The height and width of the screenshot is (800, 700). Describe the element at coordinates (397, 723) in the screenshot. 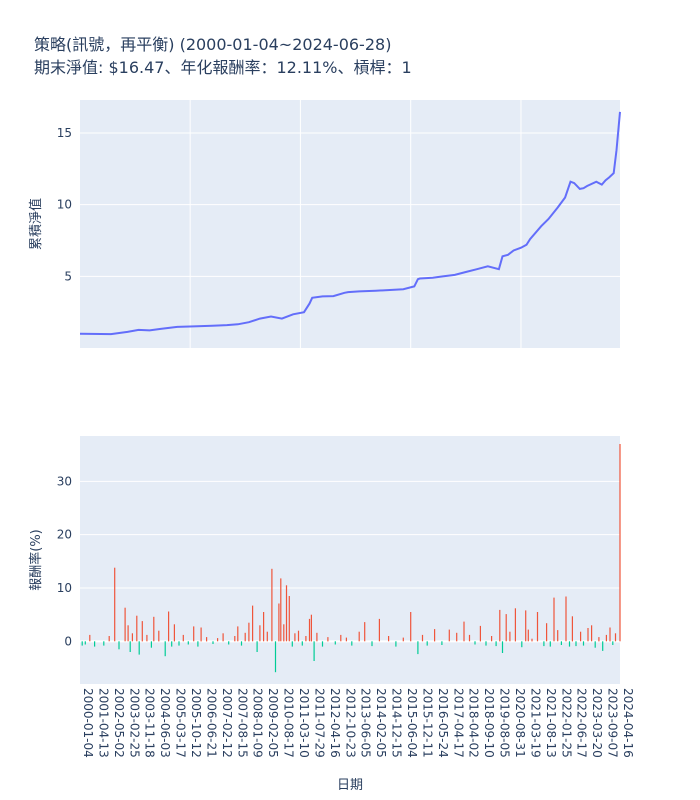

I see `returns-x-tick-label: 2014-12-15` at that location.